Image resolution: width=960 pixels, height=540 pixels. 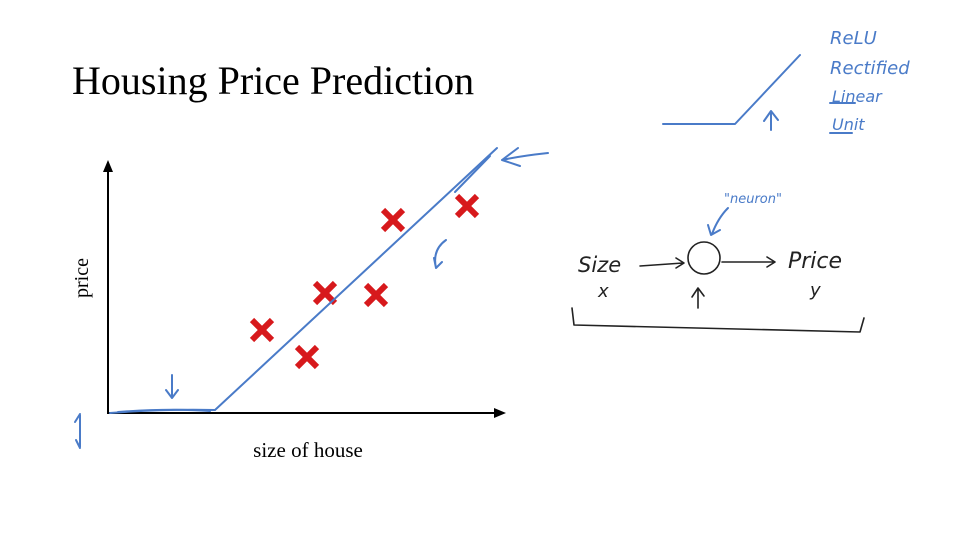 I want to click on x-axis-label: size of house, so click(x=308, y=450).